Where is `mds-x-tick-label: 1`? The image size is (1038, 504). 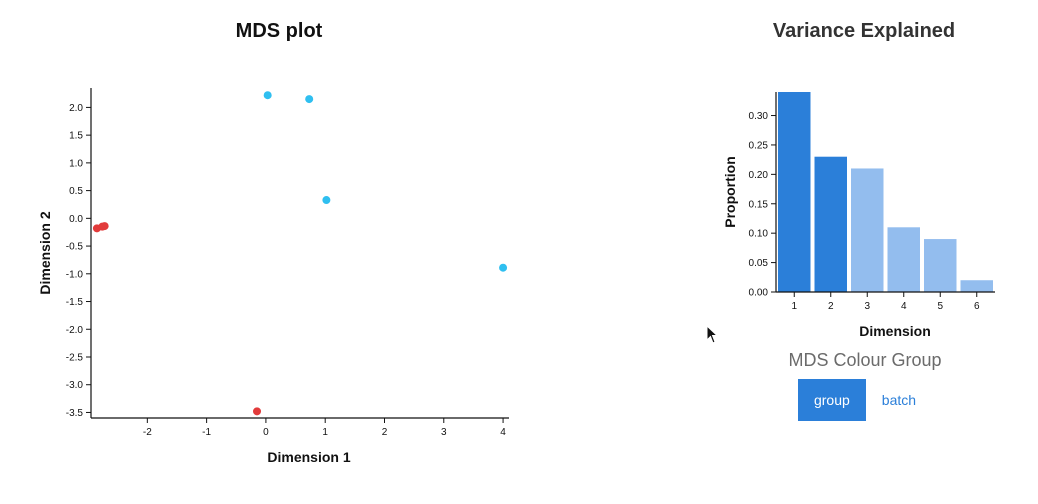 mds-x-tick-label: 1 is located at coordinates (325, 432).